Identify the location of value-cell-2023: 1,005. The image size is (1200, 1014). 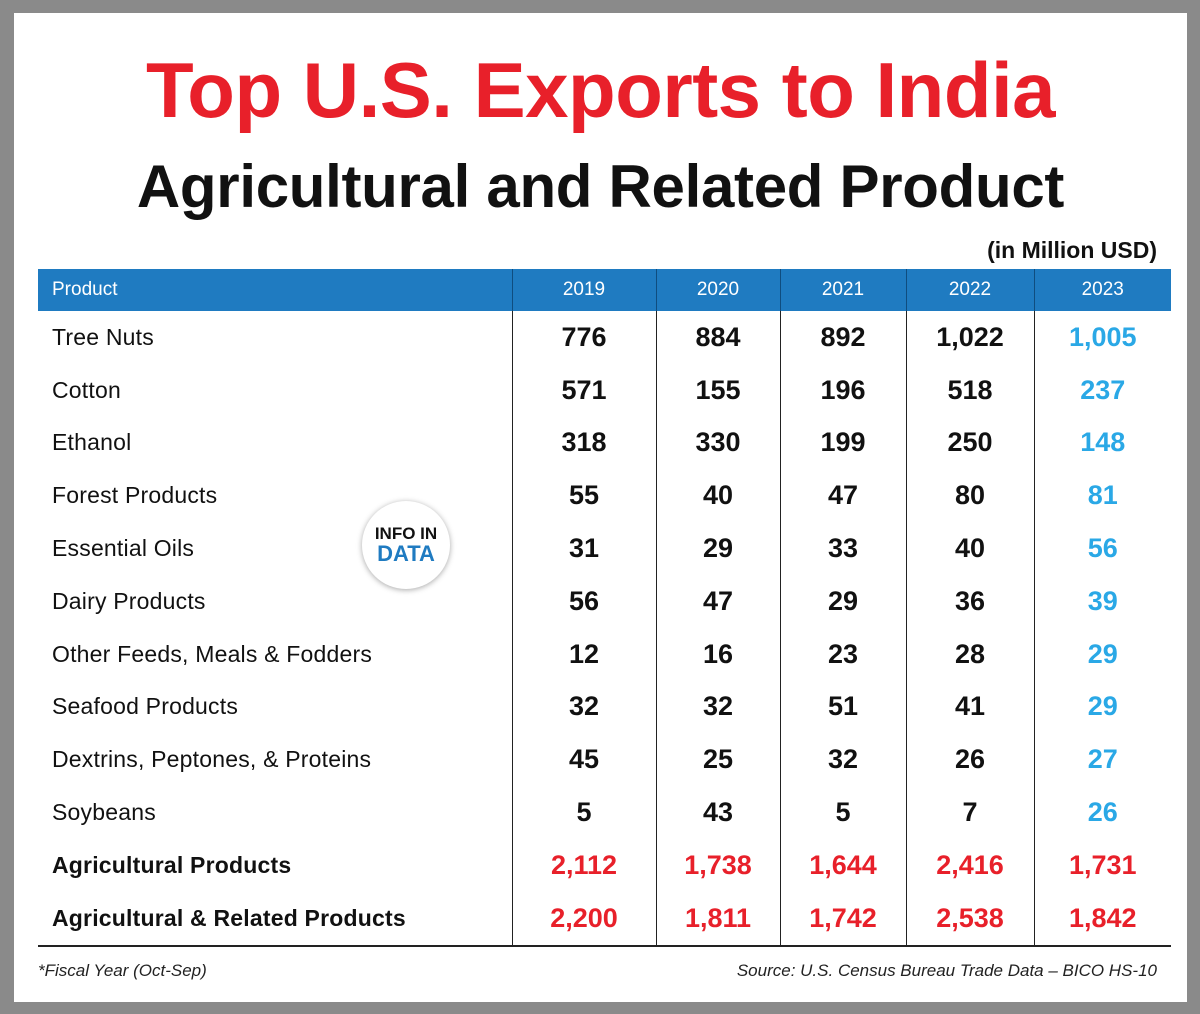
(1102, 337).